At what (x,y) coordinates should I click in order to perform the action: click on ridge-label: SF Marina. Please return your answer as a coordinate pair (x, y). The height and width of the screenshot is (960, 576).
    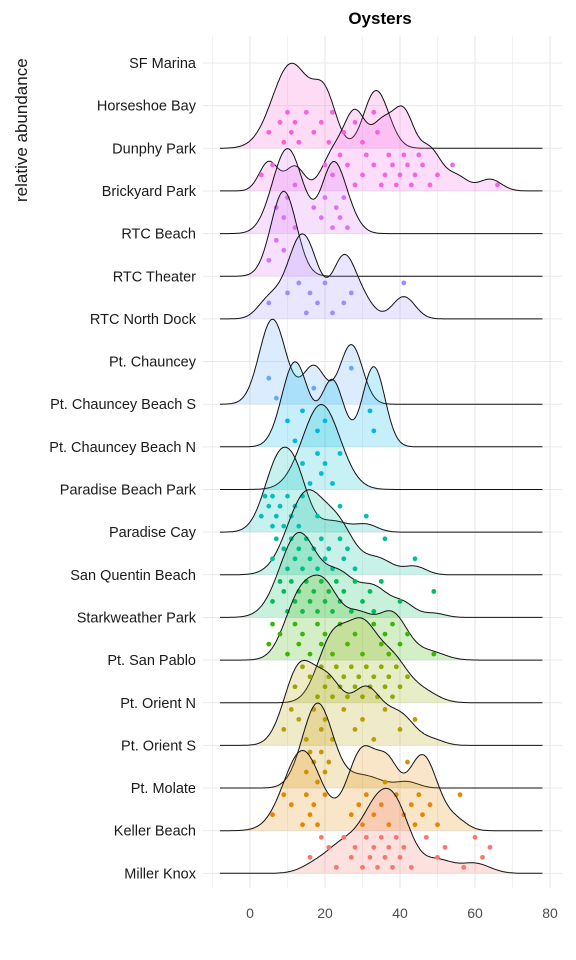
    Looking at the image, I should click on (163, 64).